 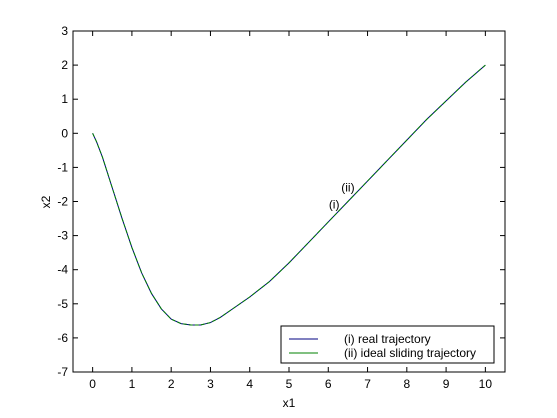 What do you see at coordinates (249, 384) in the screenshot?
I see `x-tick-label: 4` at bounding box center [249, 384].